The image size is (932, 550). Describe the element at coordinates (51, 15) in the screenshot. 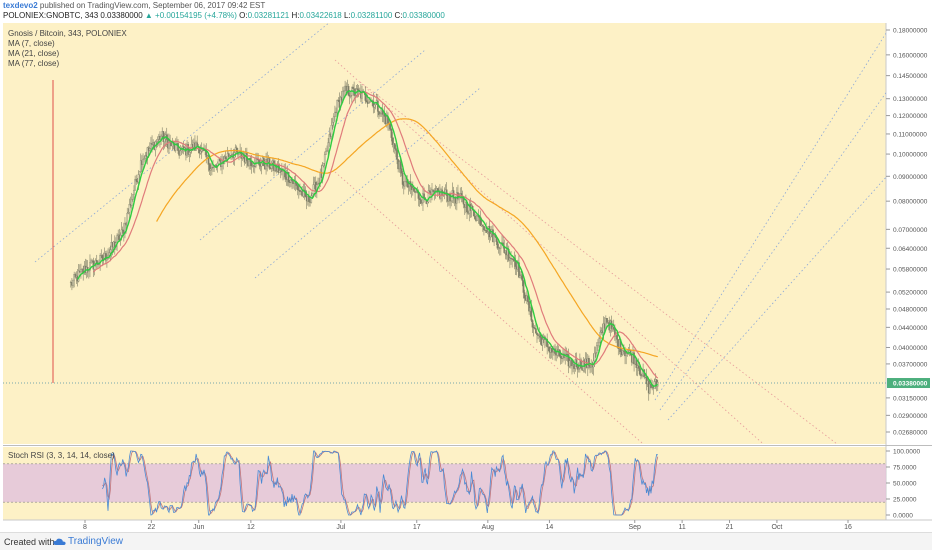

I see `symbol-label: POLONIEX:GNOBTC, 343` at that location.